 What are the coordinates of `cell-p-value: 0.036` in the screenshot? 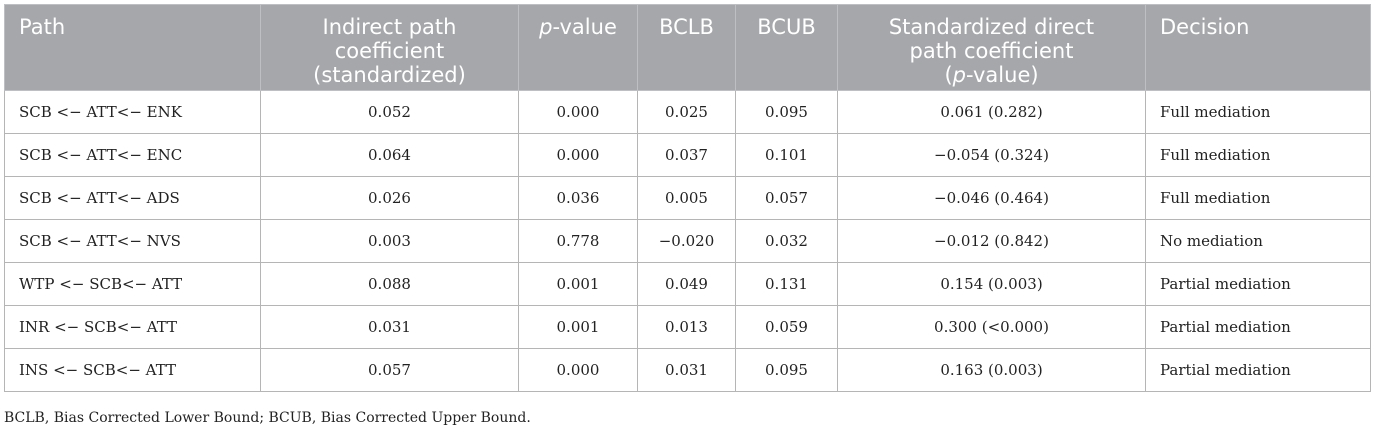 It's located at (578, 198).